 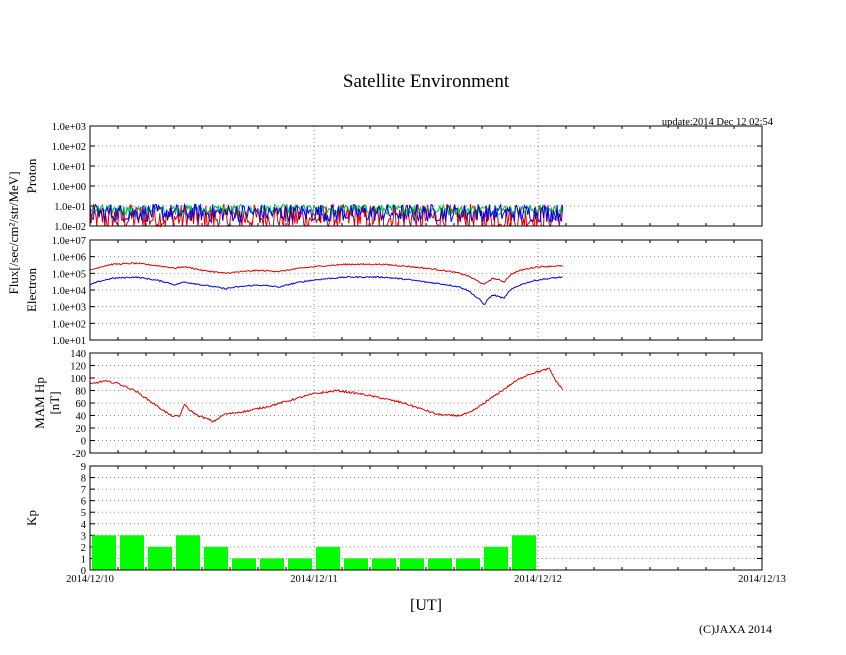 I want to click on y-tick-label: 1.0e-02, so click(x=70, y=227).